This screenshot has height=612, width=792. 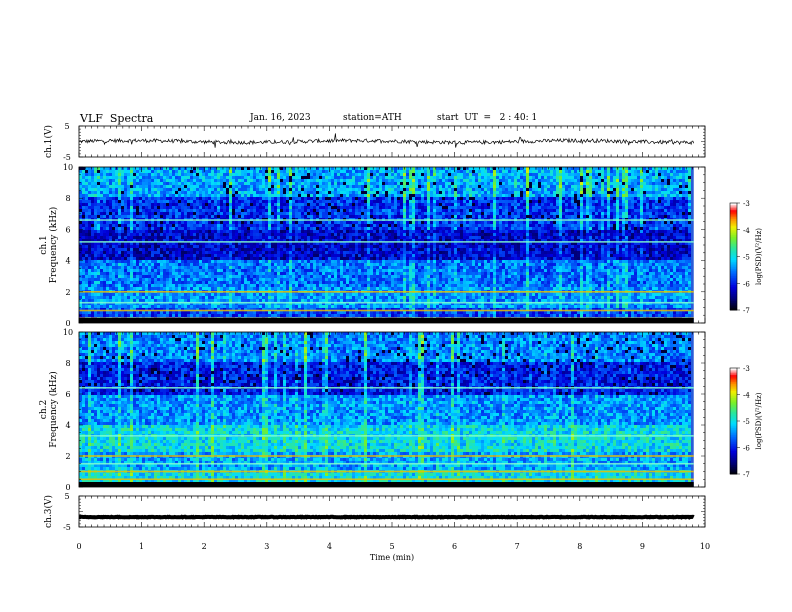 I want to click on y-tick-label-2-4: 8, so click(x=67, y=363).